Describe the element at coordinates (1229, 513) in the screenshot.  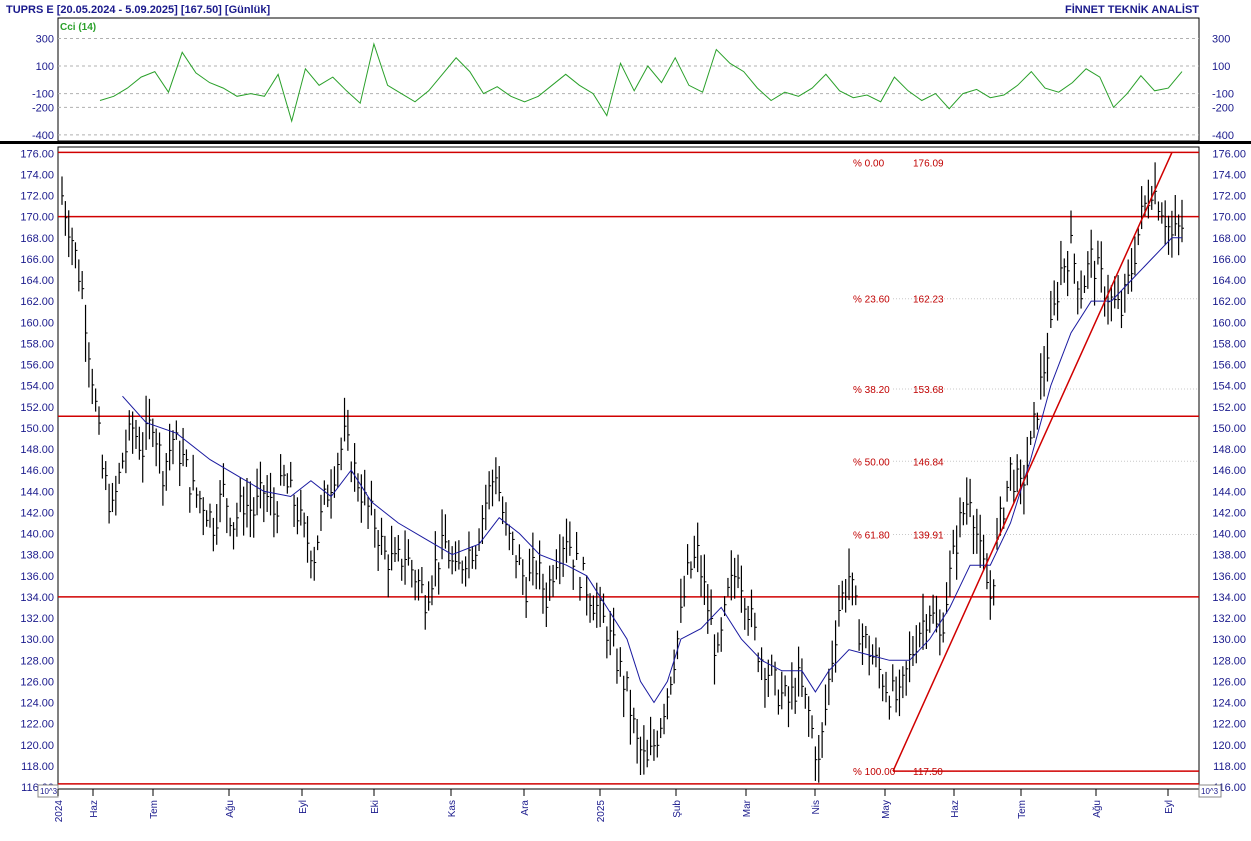
I see `price-tick-right: 142.00` at that location.